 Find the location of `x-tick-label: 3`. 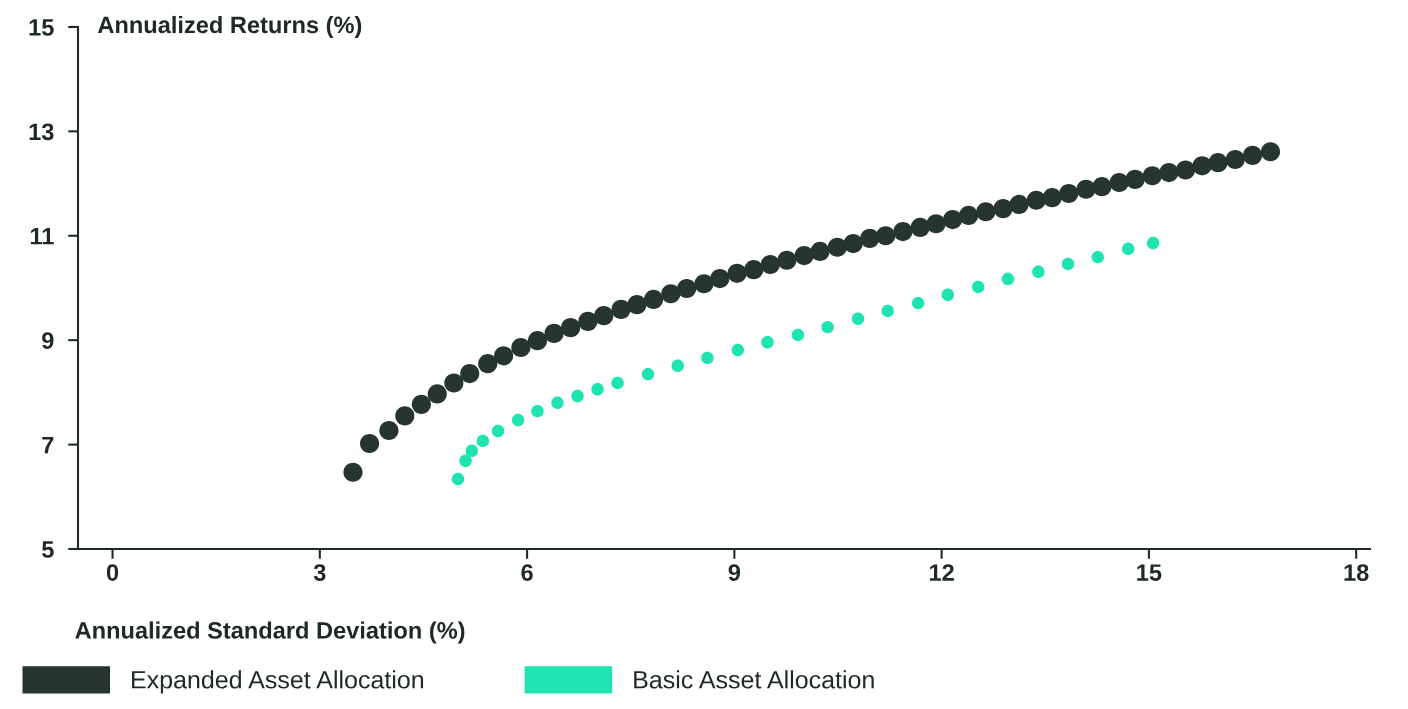

x-tick-label: 3 is located at coordinates (319, 572).